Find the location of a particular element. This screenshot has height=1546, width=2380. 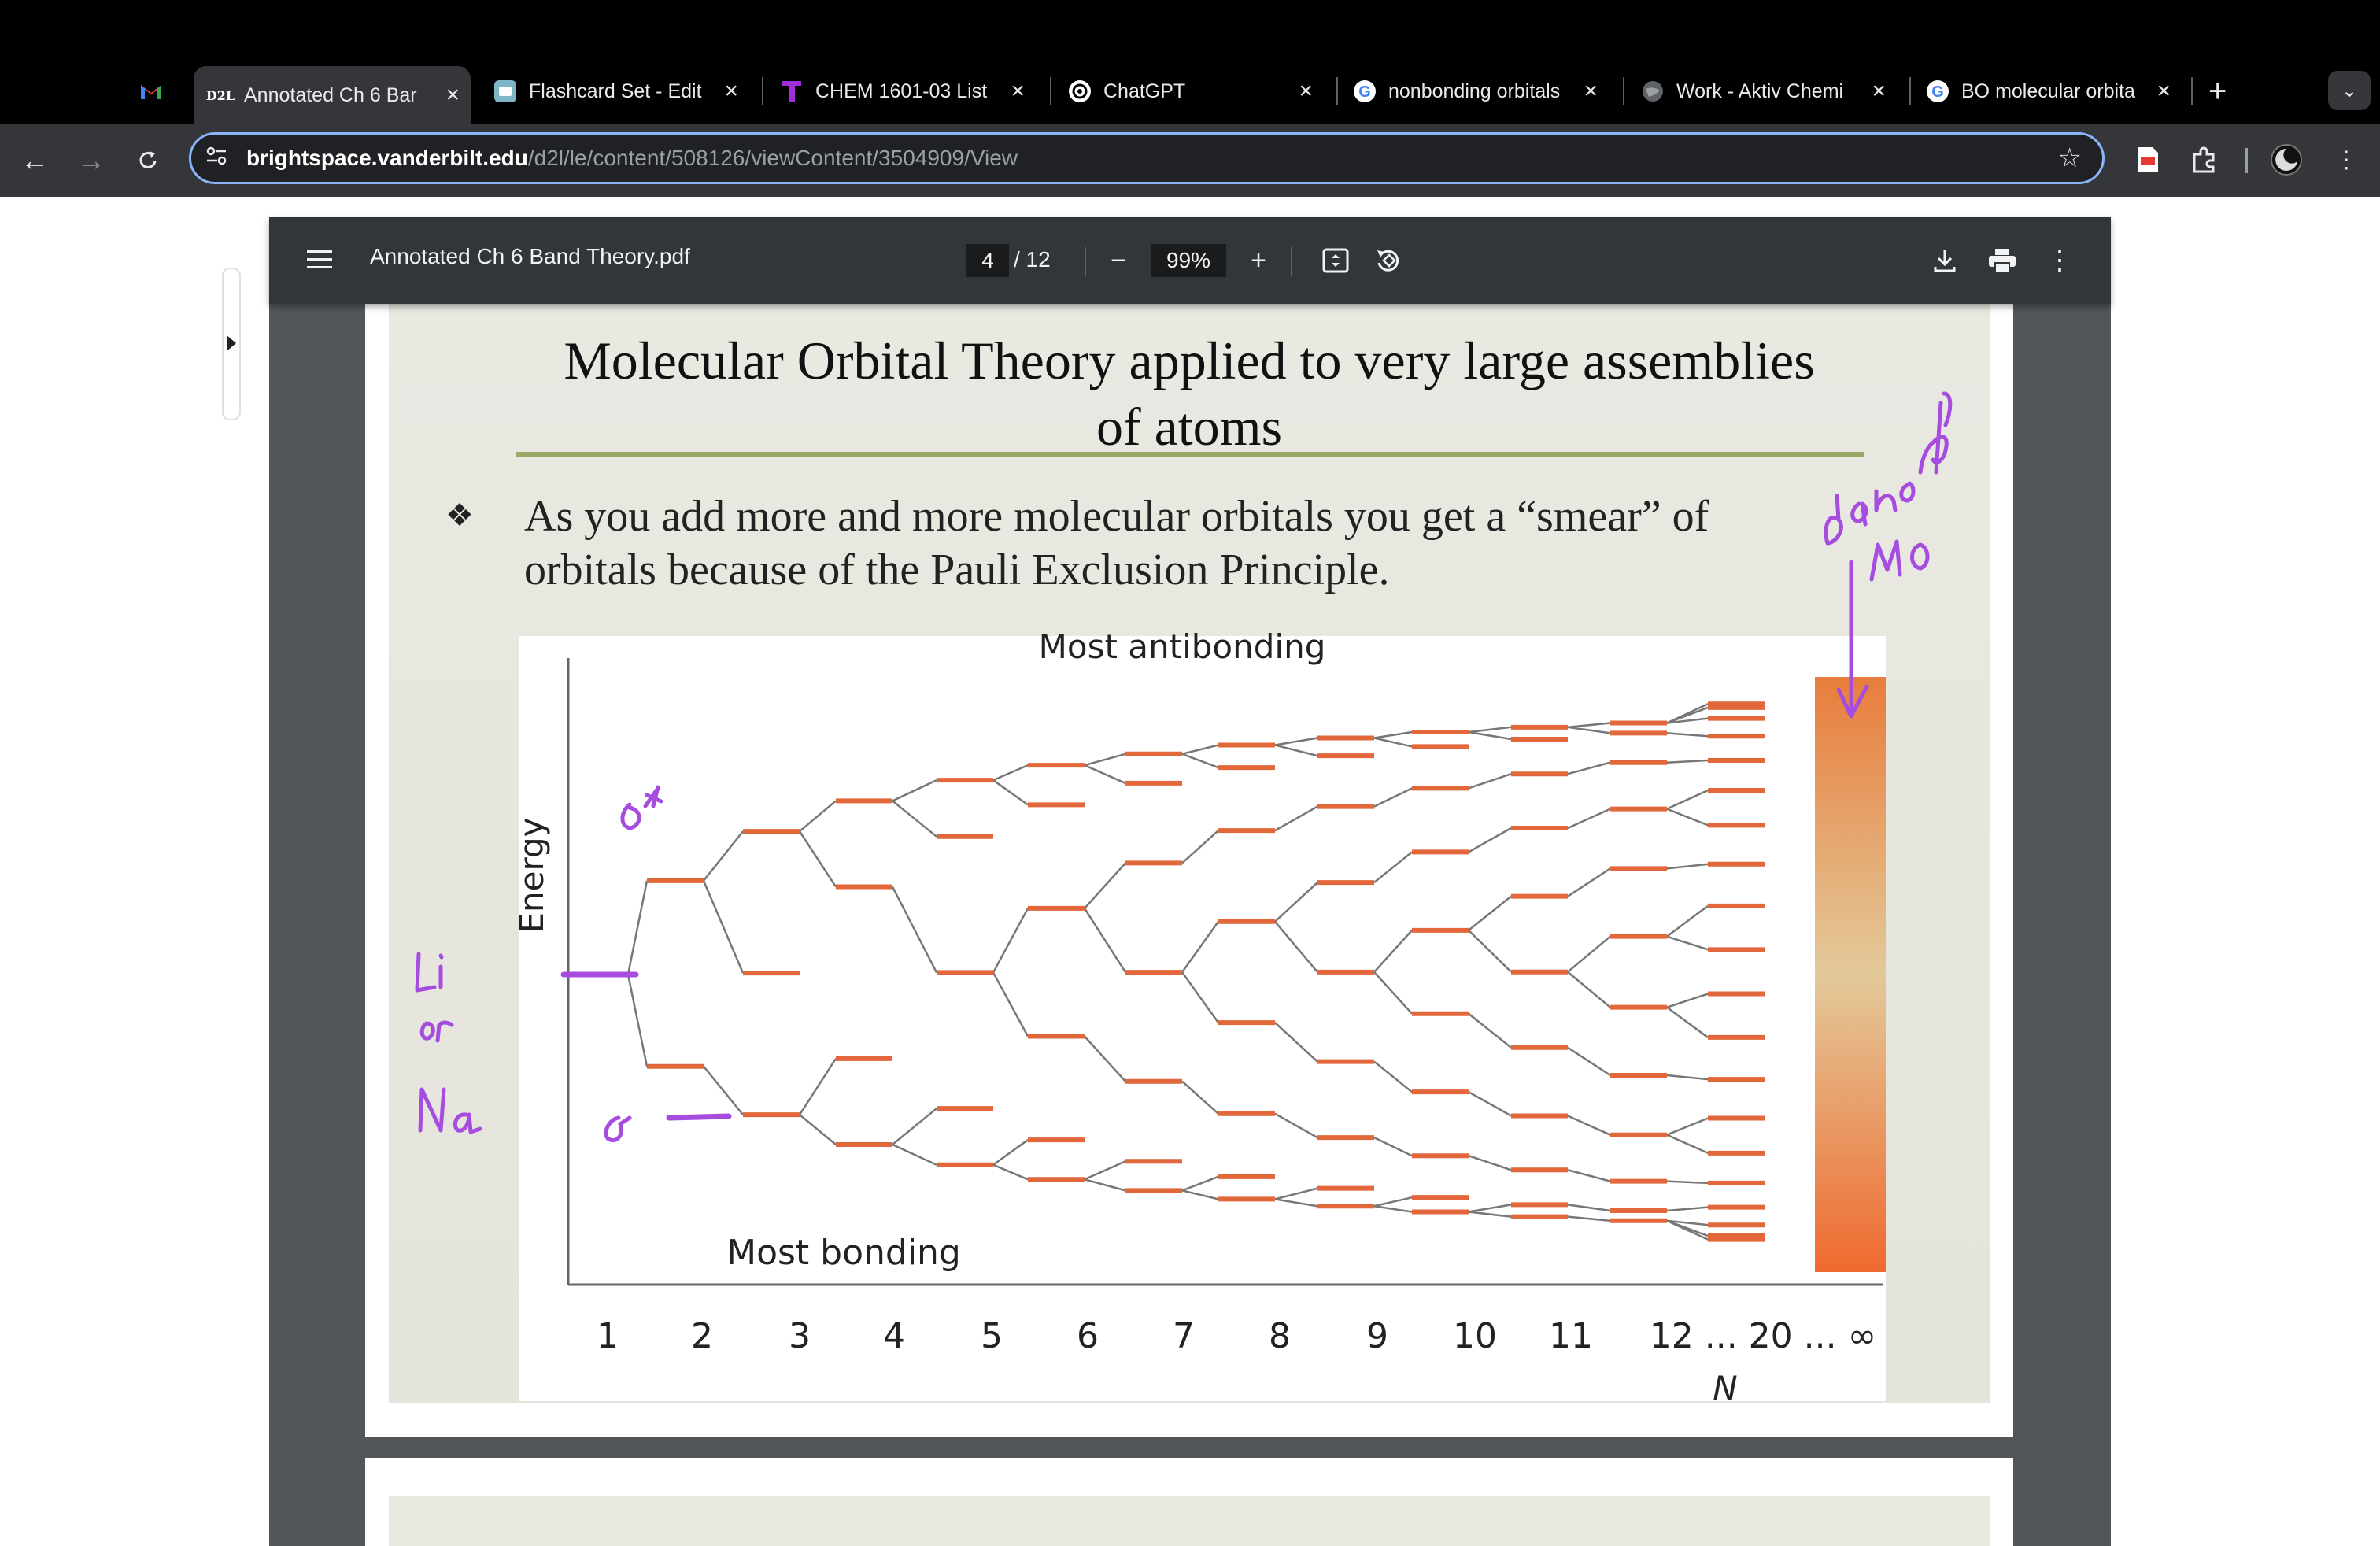

forward-button: → is located at coordinates (91, 160).